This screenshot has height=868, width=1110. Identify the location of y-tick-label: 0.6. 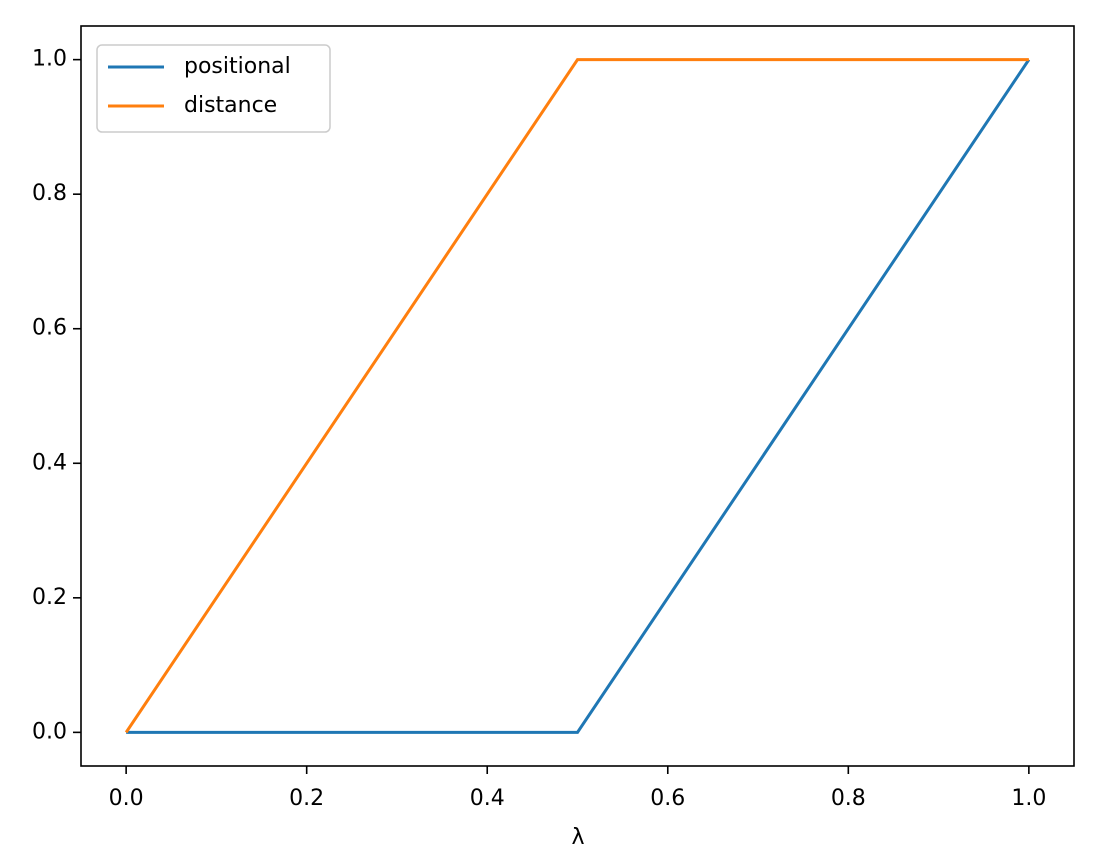
(49, 328).